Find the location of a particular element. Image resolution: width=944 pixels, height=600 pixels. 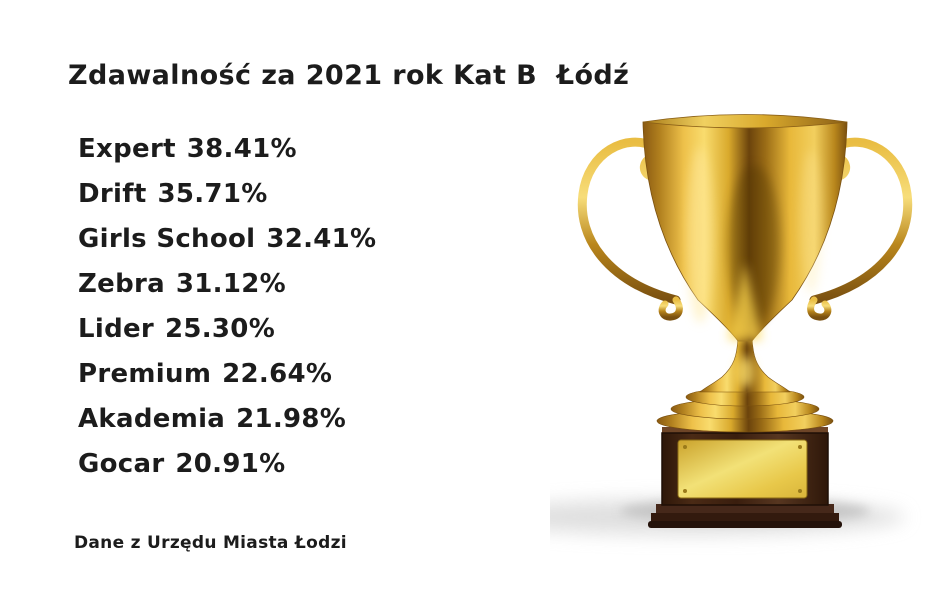

pass-rate: 35.71% is located at coordinates (212, 194).